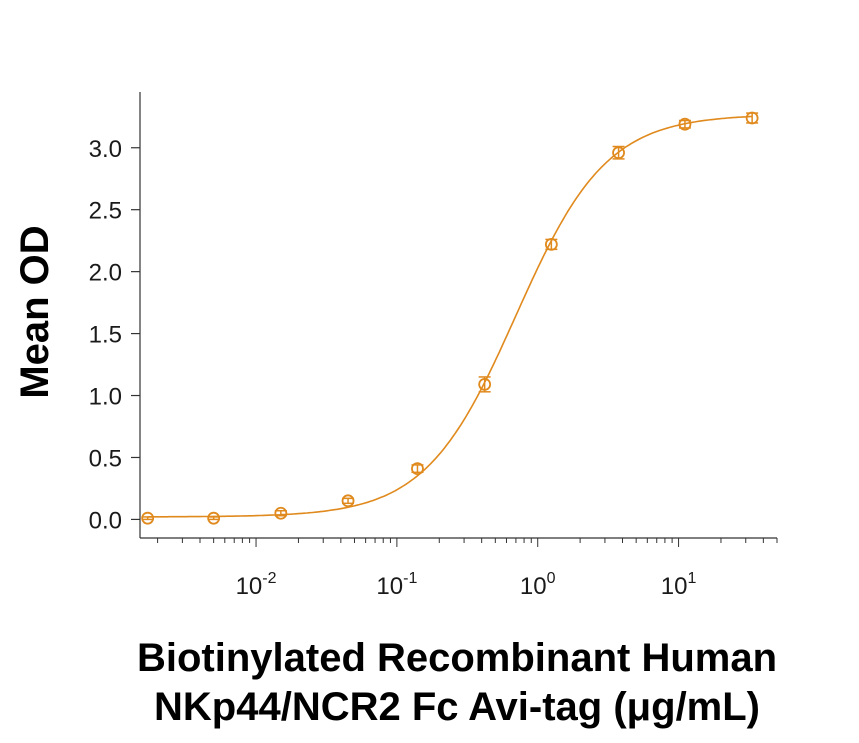  I want to click on x-tick-label: 10⁻¹, so click(396, 585).